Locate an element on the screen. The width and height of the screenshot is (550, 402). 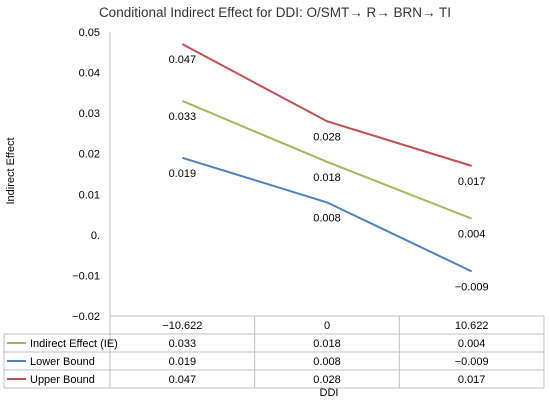
x-category-label: 0 is located at coordinates (327, 326).